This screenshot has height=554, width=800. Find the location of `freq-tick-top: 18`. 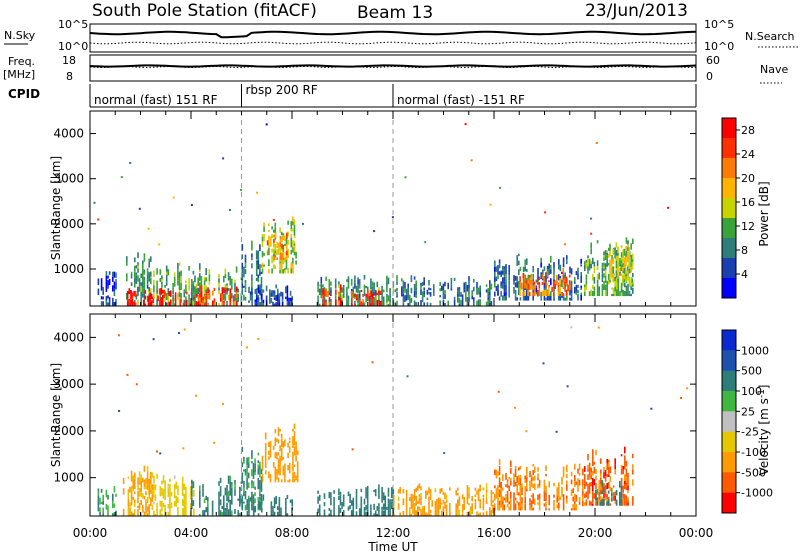

freq-tick-top: 18 is located at coordinates (69, 60).